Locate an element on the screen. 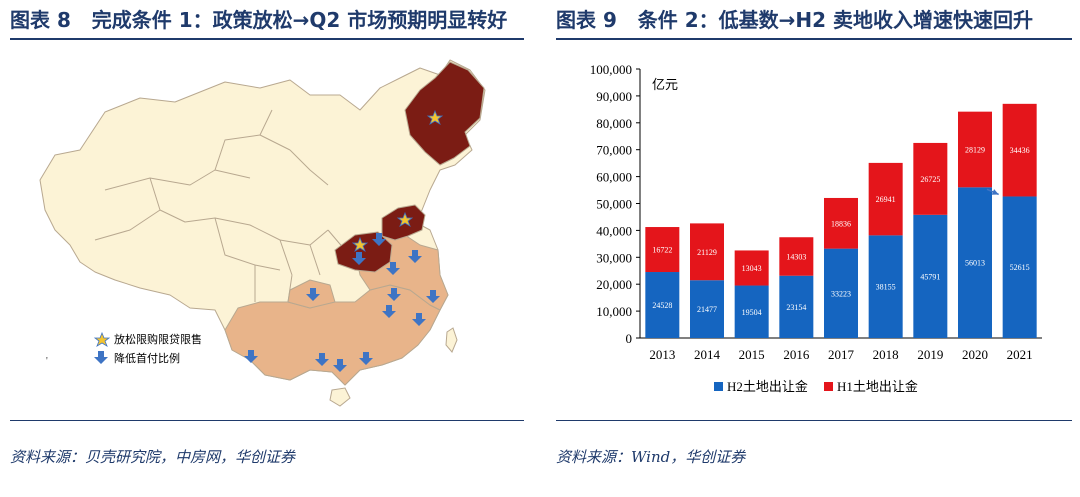 This screenshot has height=497, width=1080. y-axis-unit-label: 亿元 is located at coordinates (665, 84).